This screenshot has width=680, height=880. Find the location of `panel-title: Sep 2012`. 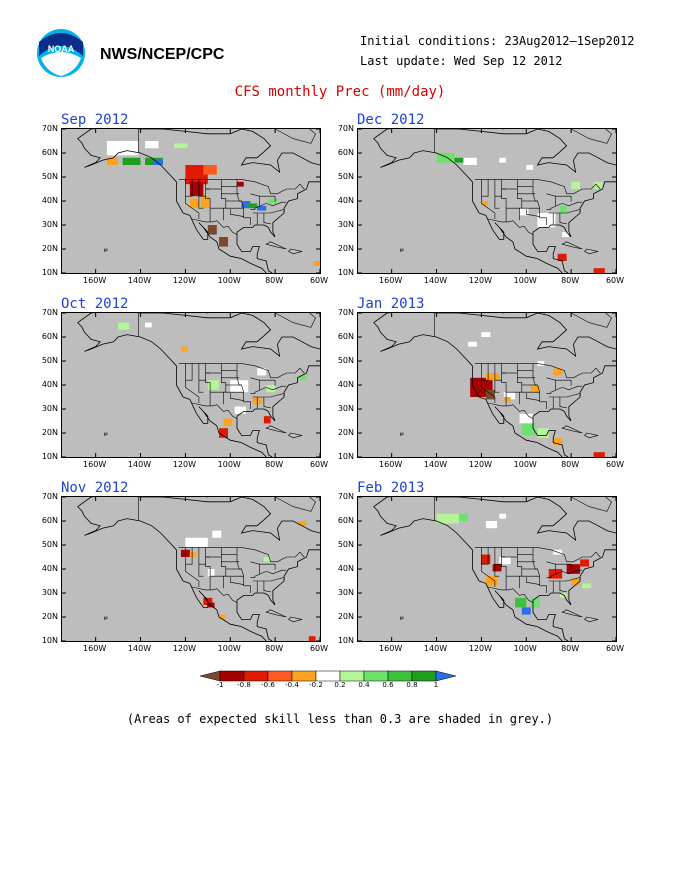

panel-title: Sep 2012 is located at coordinates (95, 120).